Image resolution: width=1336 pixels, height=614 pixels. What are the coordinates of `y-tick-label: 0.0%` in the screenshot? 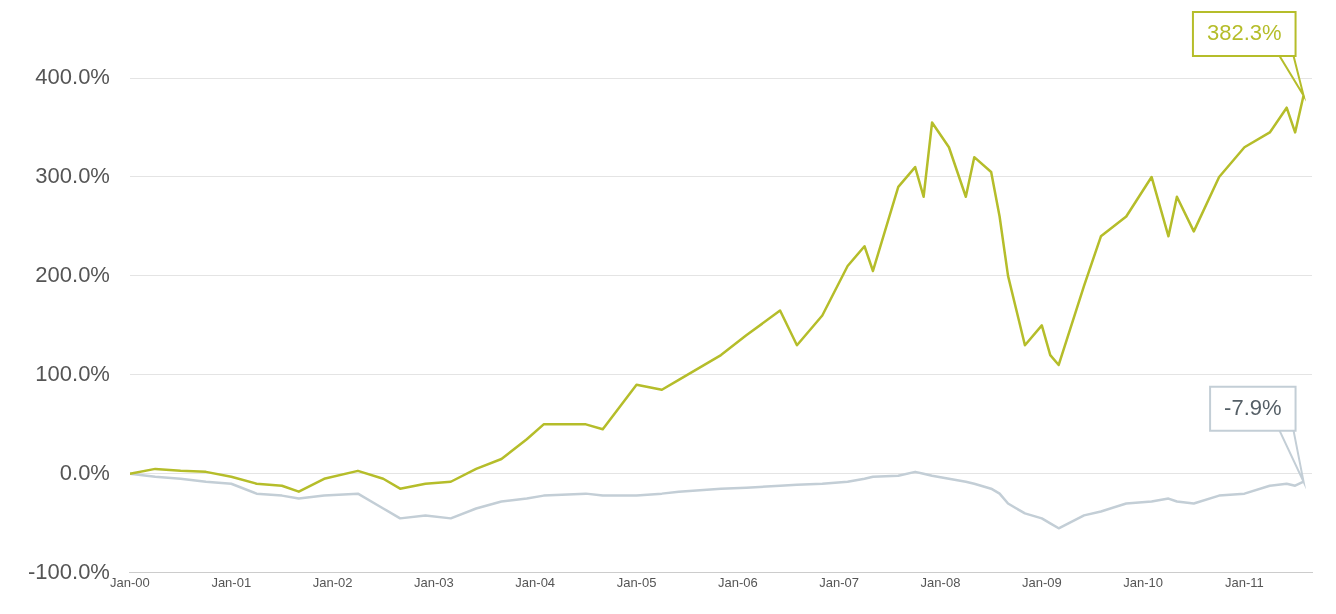 It's located at (84, 472).